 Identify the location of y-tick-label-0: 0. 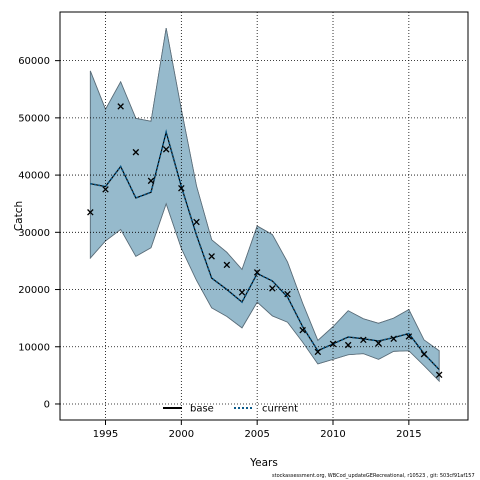
(47, 404).